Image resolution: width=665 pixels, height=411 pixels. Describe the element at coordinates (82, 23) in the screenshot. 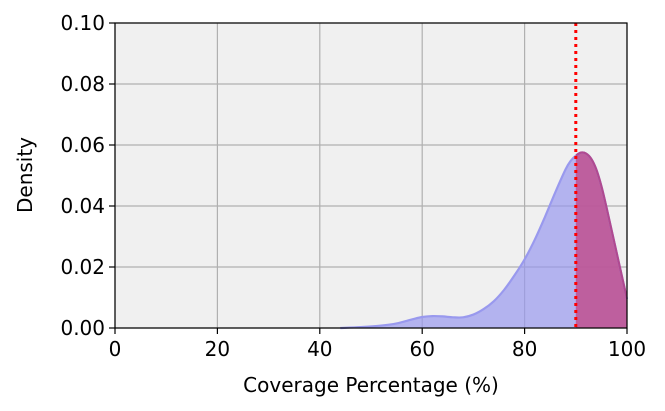

I see `y-tick-label: 0.10` at that location.